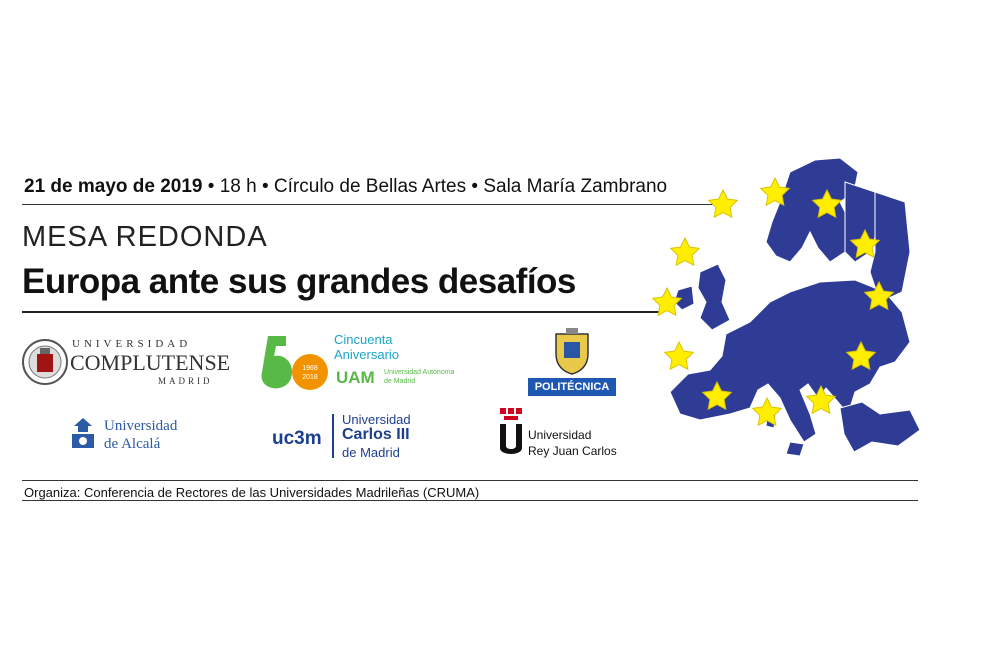  What do you see at coordinates (560, 435) in the screenshot?
I see `urjc-line1: Universidad` at bounding box center [560, 435].